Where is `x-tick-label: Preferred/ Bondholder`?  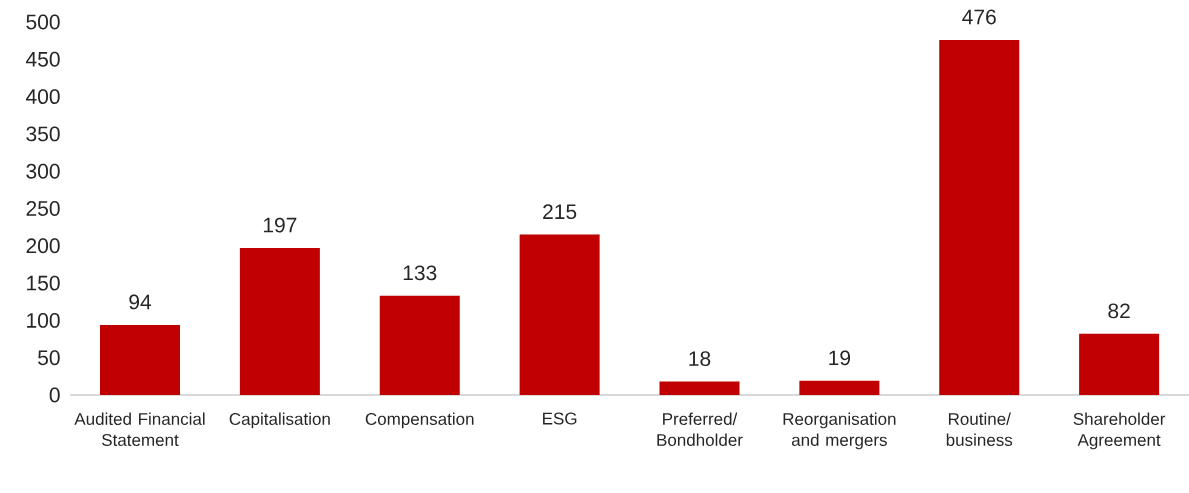 x-tick-label: Preferred/ Bondholder is located at coordinates (700, 429).